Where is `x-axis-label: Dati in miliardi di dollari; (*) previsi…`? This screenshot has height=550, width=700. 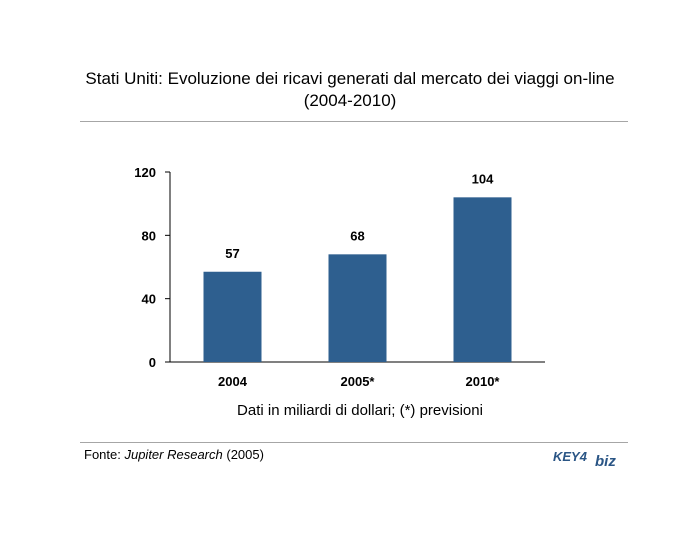 x-axis-label: Dati in miliardi di dollari; (*) previsi… is located at coordinates (360, 410).